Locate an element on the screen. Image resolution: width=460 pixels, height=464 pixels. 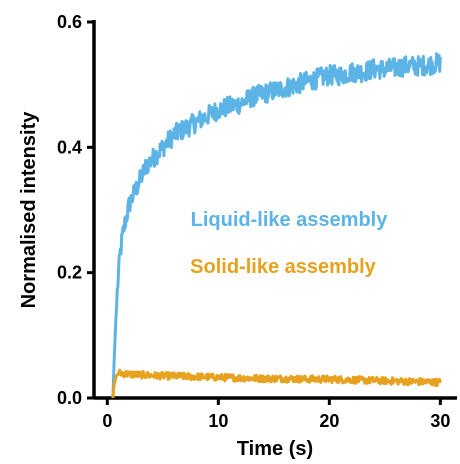
x-tick-label: 30 is located at coordinates (440, 421).